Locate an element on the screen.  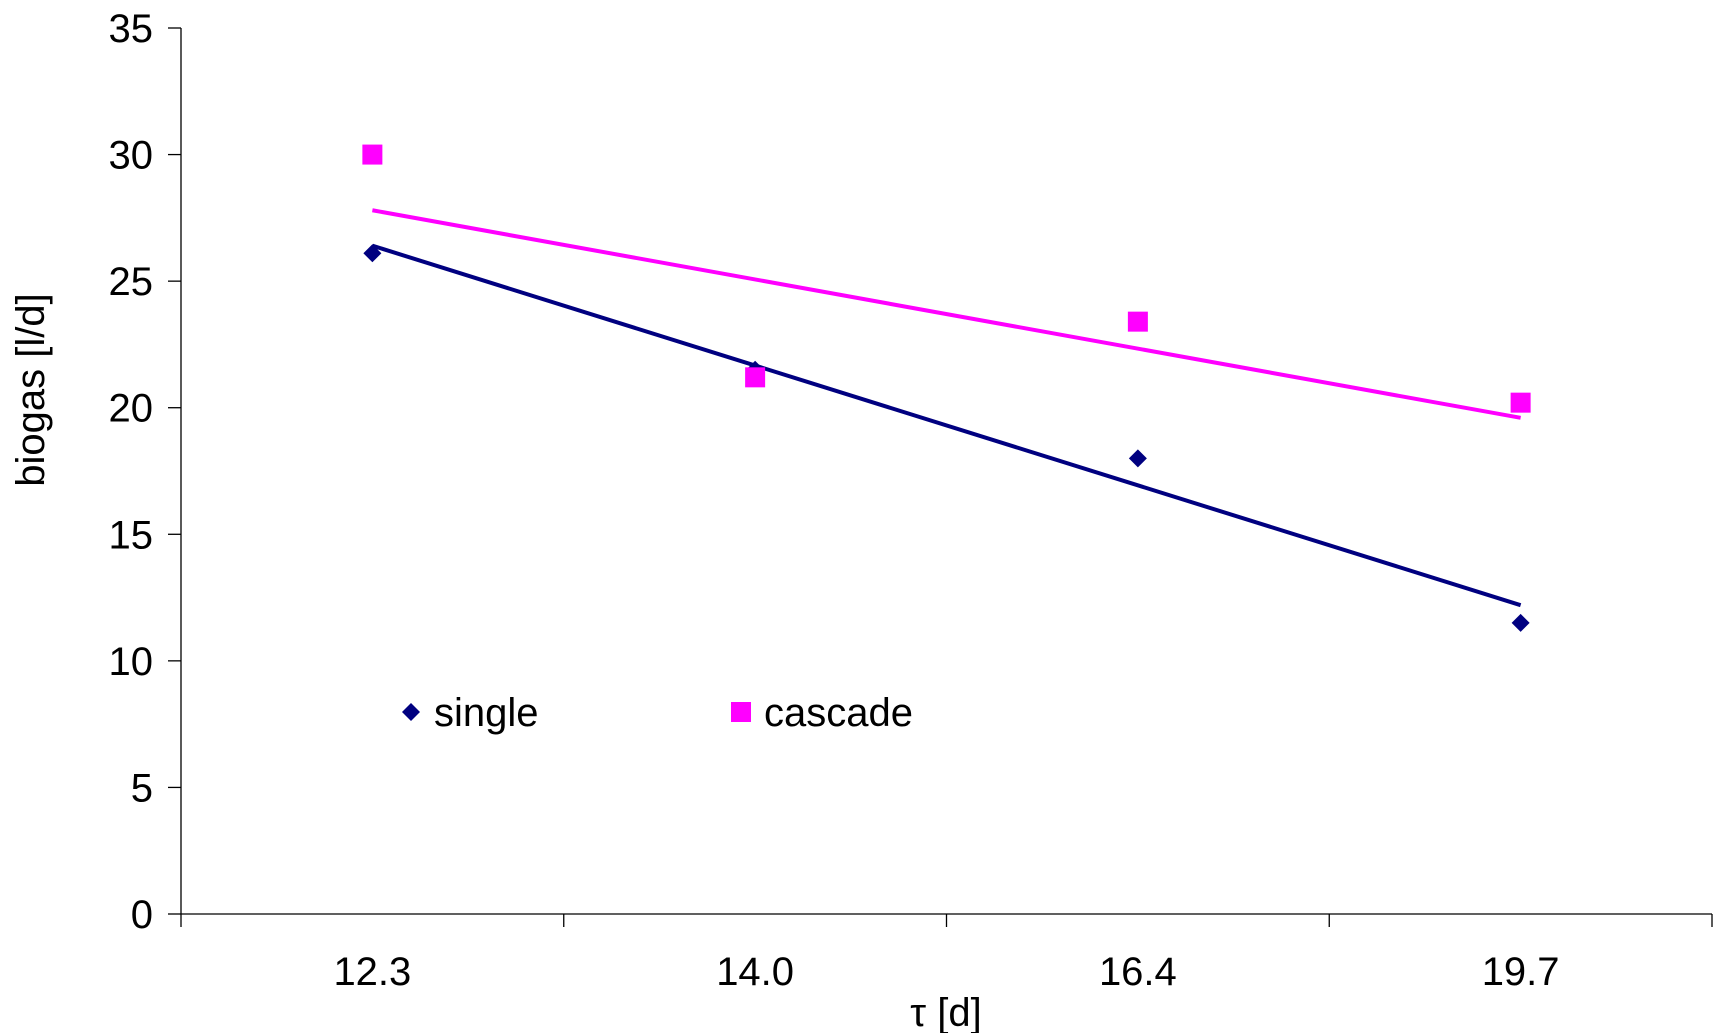
x-axis-title: τ [d] is located at coordinates (945, 1012).